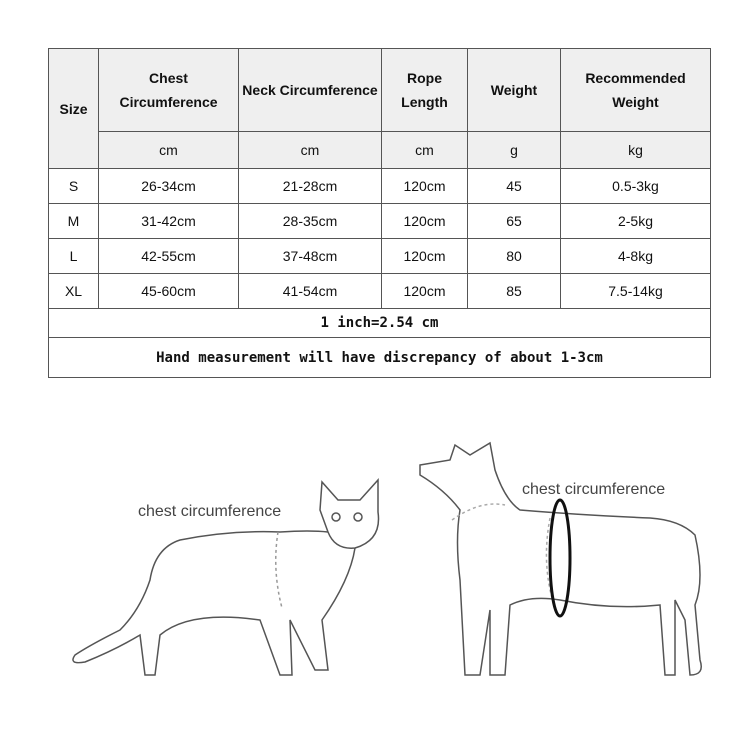 Image resolution: width=750 pixels, height=750 pixels. What do you see at coordinates (514, 150) in the screenshot?
I see `unit-cell: g` at bounding box center [514, 150].